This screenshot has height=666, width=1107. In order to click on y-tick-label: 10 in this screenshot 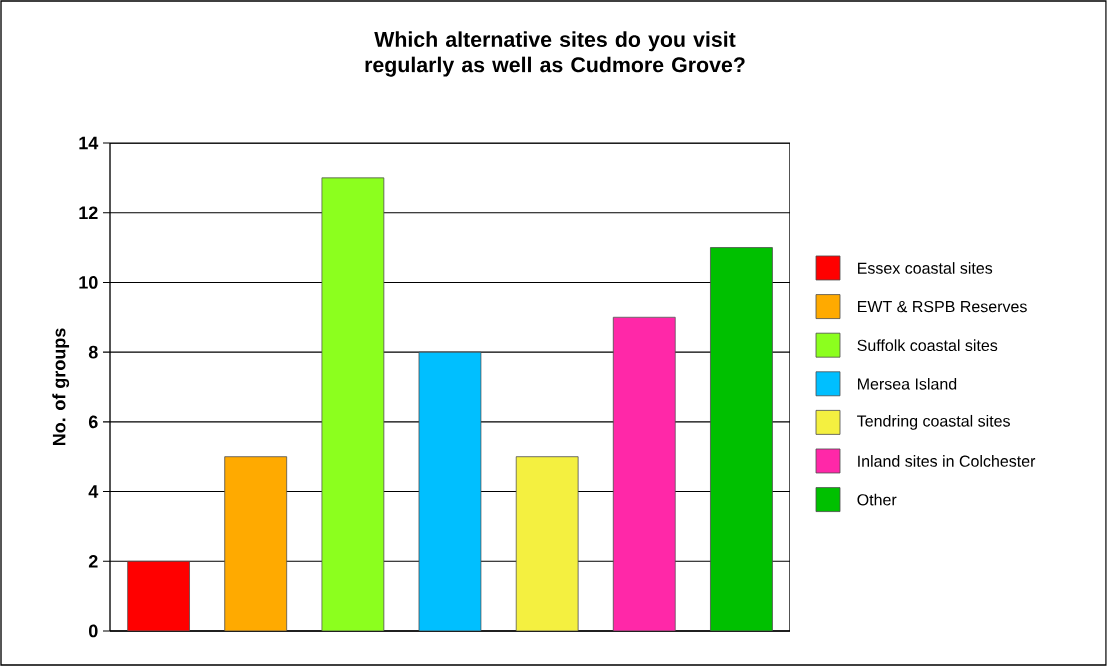, I will do `click(88, 282)`.